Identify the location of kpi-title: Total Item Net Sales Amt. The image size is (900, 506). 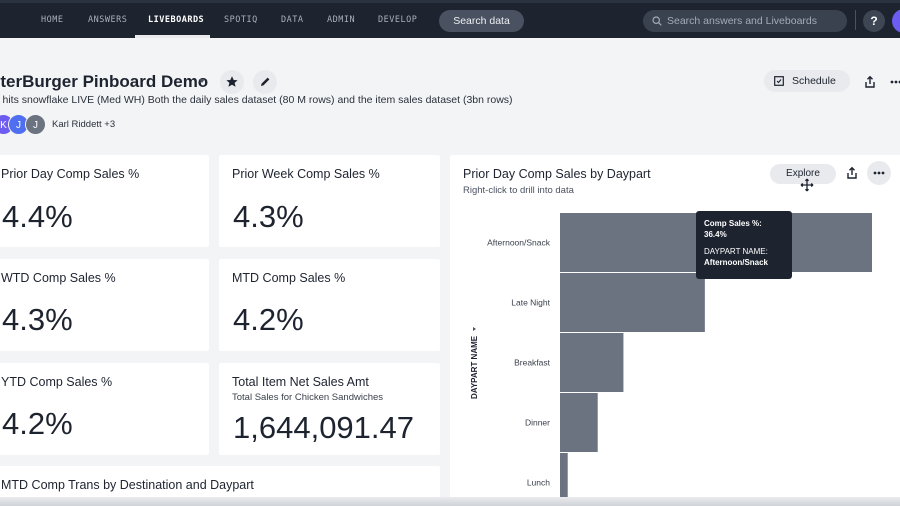
(300, 382).